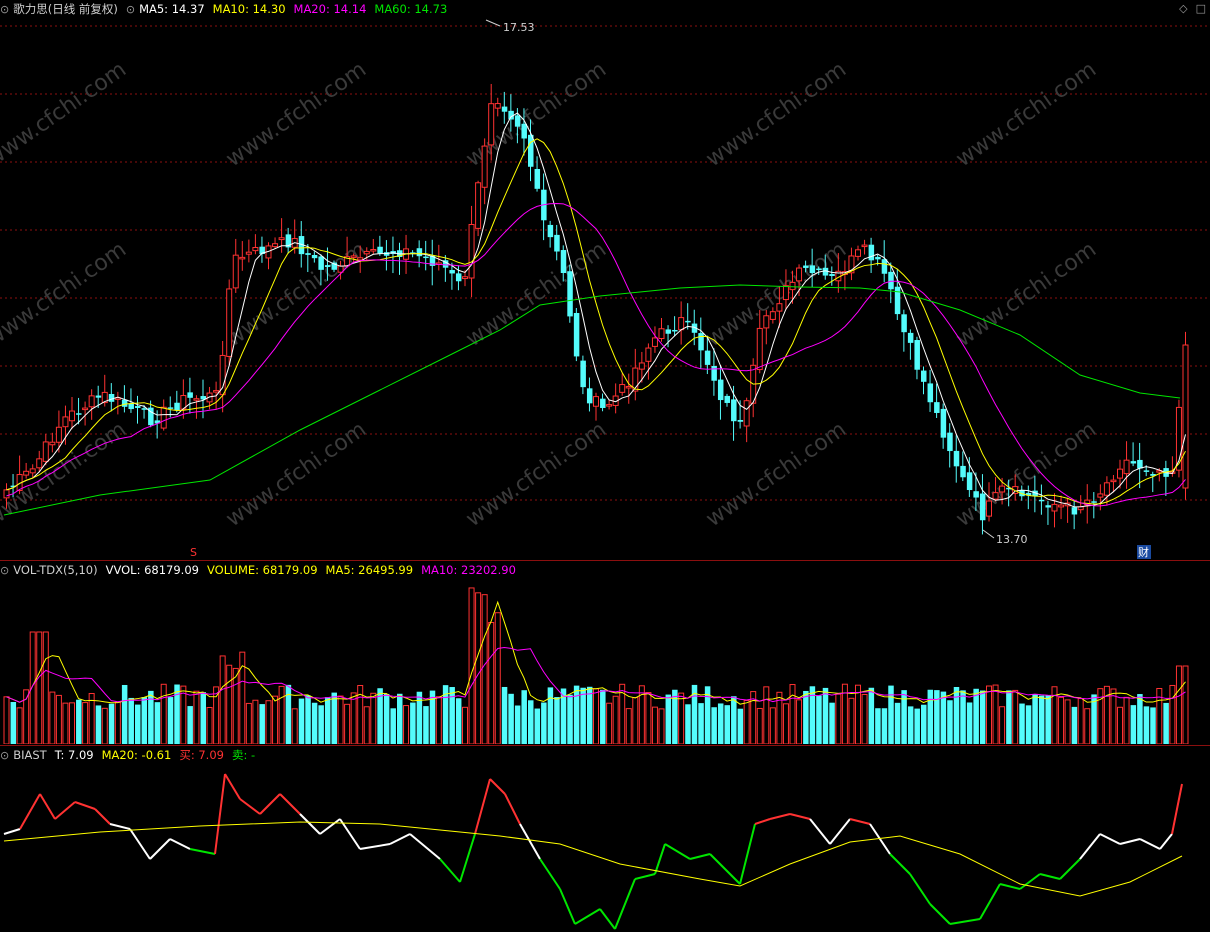  What do you see at coordinates (249, 9) in the screenshot?
I see `ma10-label: MA10: 14.30` at bounding box center [249, 9].